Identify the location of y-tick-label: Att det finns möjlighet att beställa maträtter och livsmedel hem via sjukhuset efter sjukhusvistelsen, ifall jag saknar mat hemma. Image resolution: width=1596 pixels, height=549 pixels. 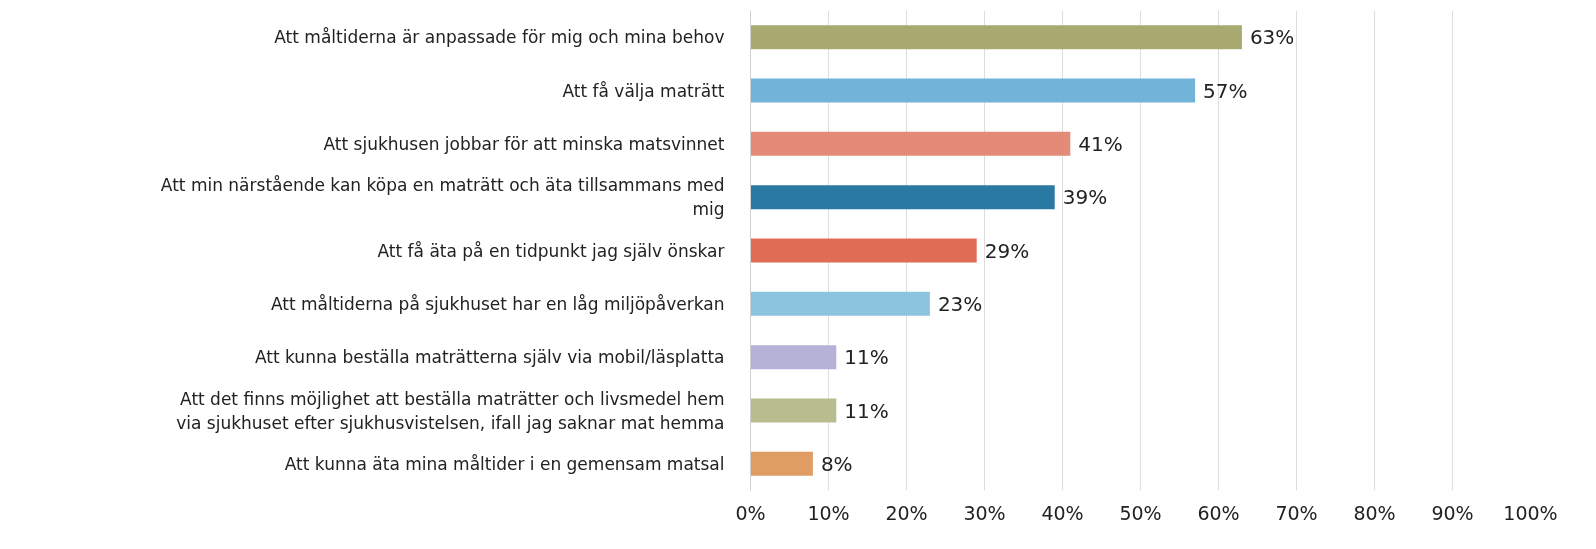
(450, 410).